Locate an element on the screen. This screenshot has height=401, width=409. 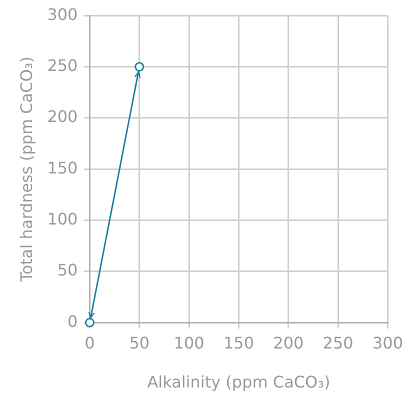
y-tick-label: 100 is located at coordinates (62, 218).